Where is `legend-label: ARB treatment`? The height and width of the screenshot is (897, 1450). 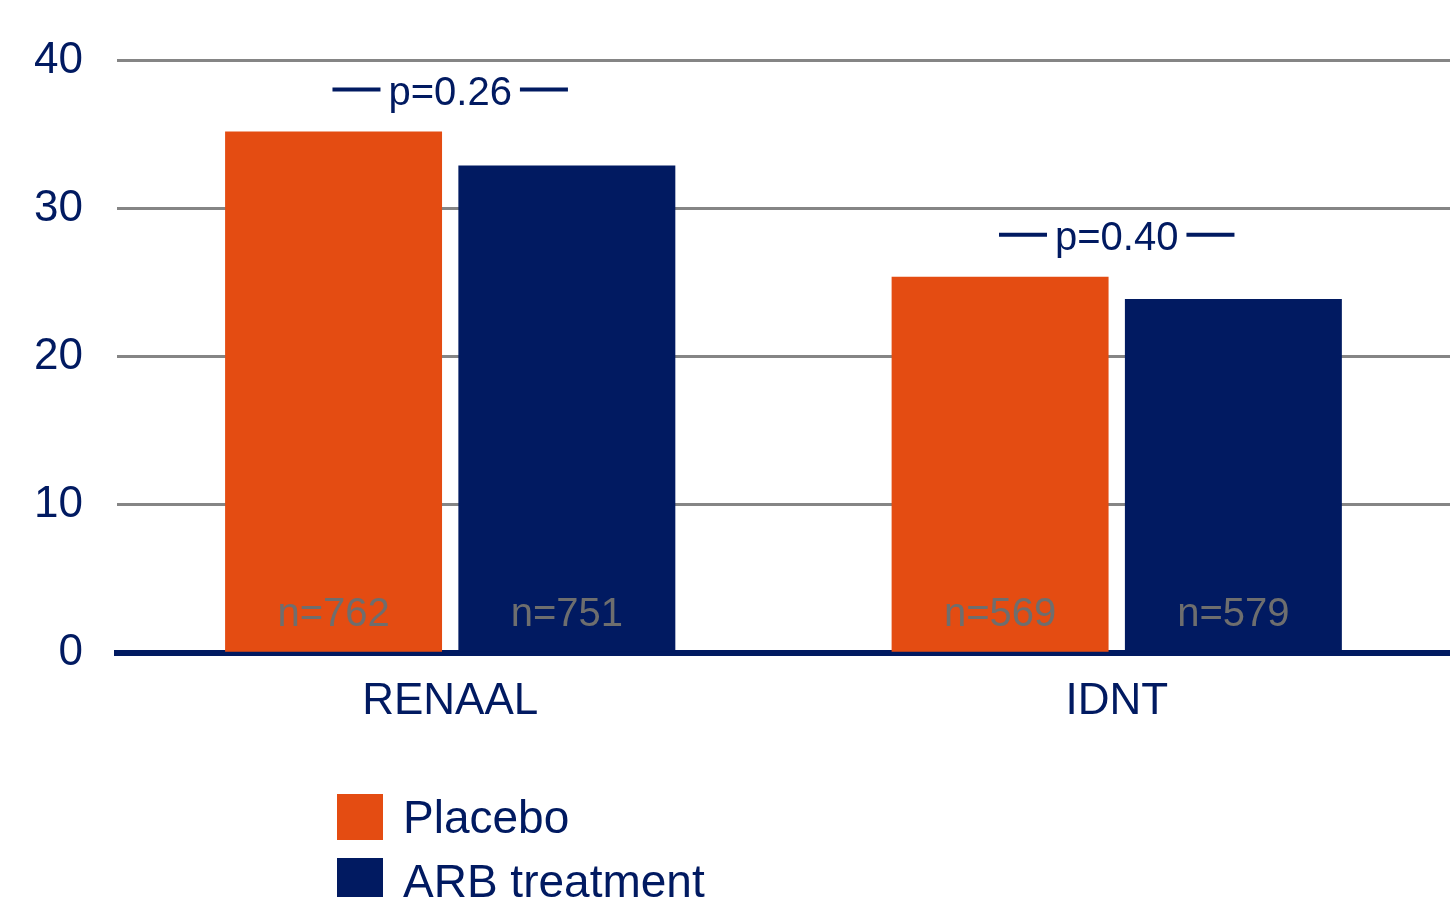 legend-label: ARB treatment is located at coordinates (554, 875).